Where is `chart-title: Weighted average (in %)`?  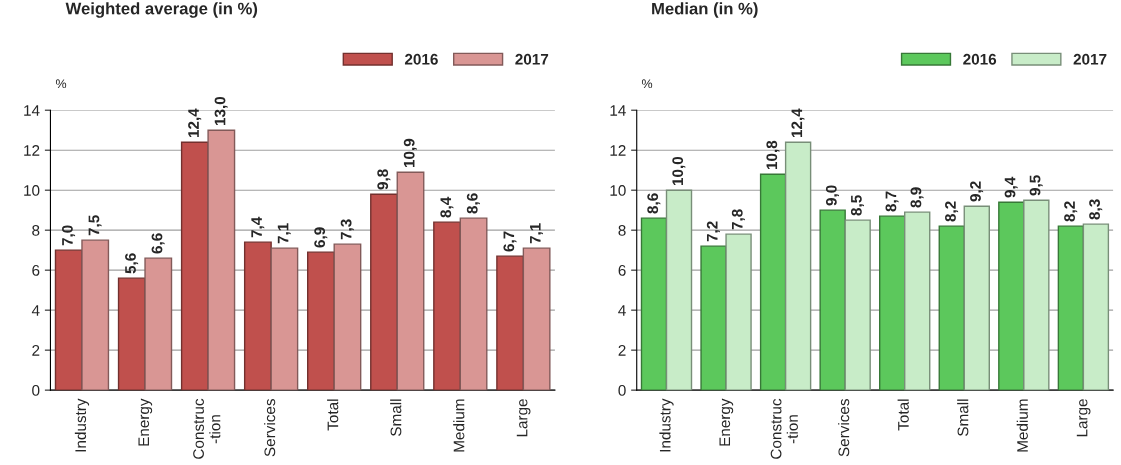 chart-title: Weighted average (in %) is located at coordinates (161, 10).